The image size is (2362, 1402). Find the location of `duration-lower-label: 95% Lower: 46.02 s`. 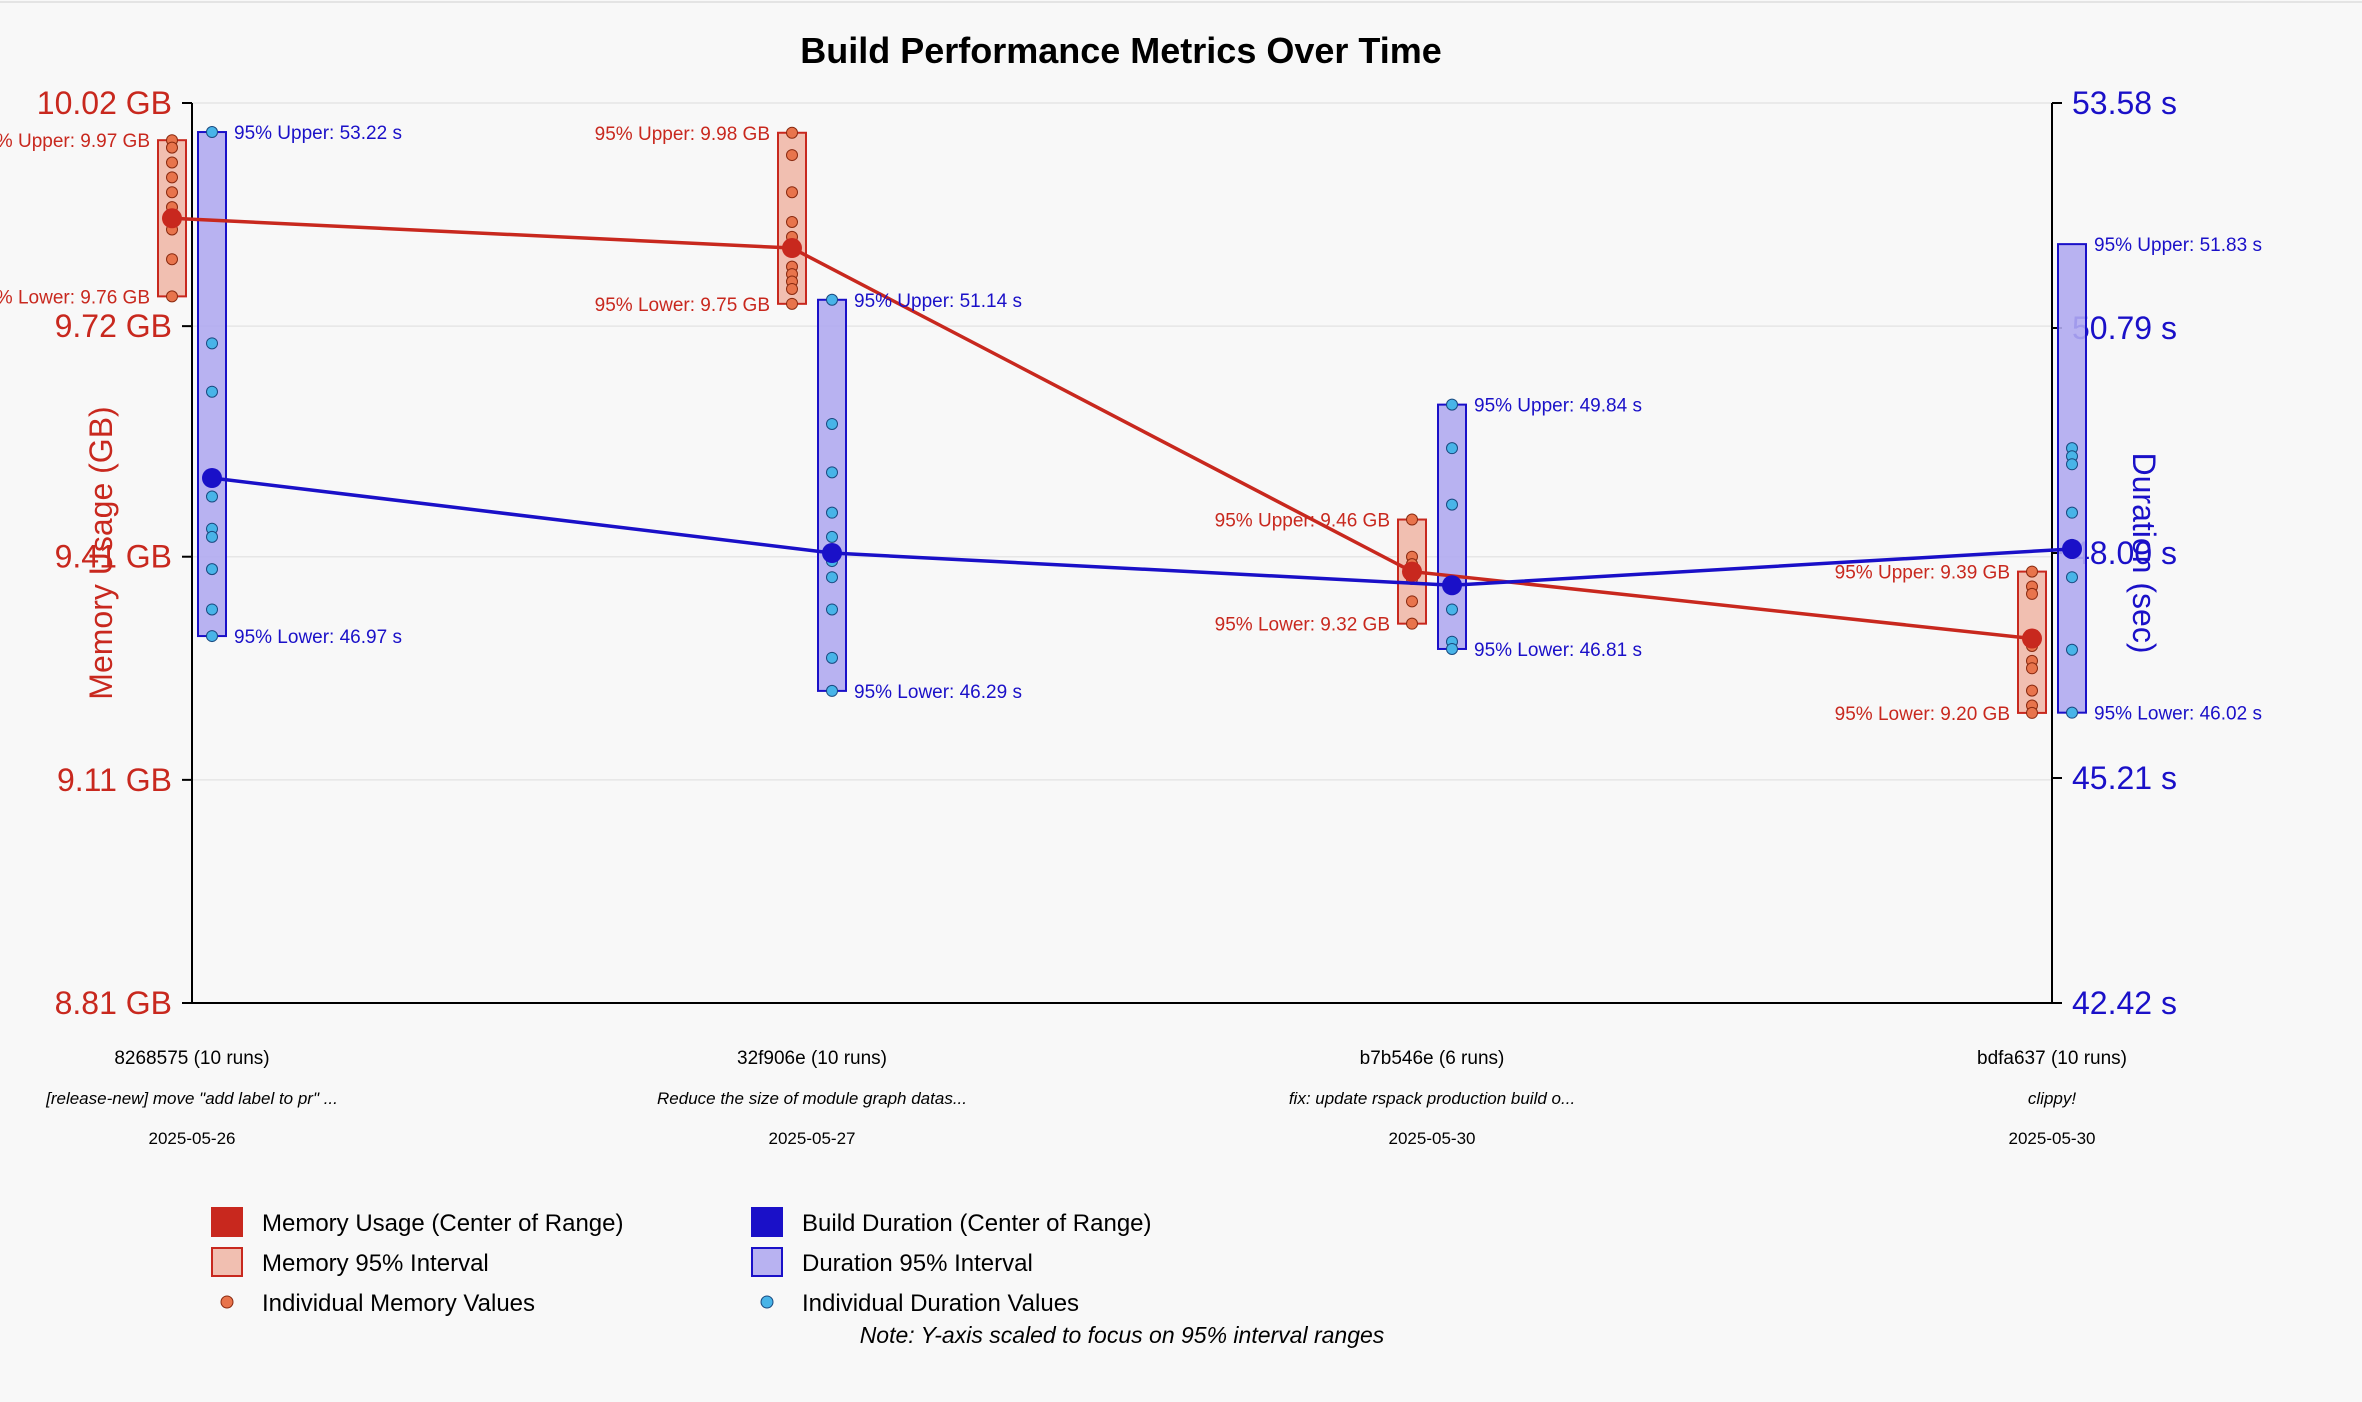

duration-lower-label: 95% Lower: 46.02 s is located at coordinates (2178, 714).